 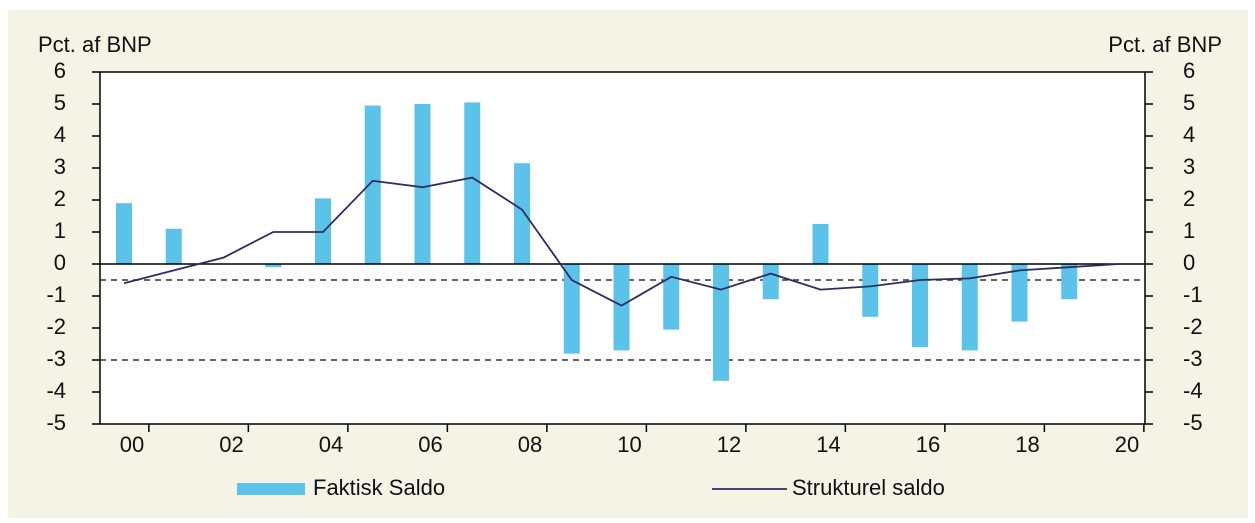 What do you see at coordinates (60, 102) in the screenshot?
I see `y-tick-label: 5` at bounding box center [60, 102].